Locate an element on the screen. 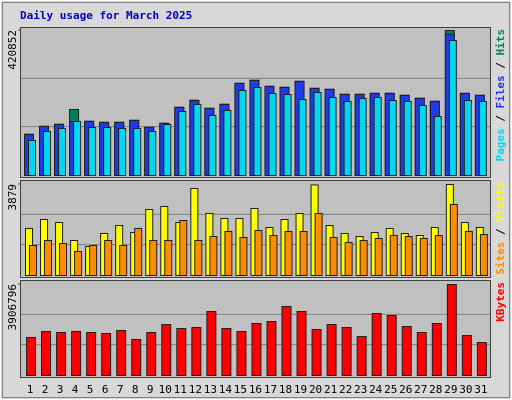  legend: KBytes is located at coordinates (500, 302).